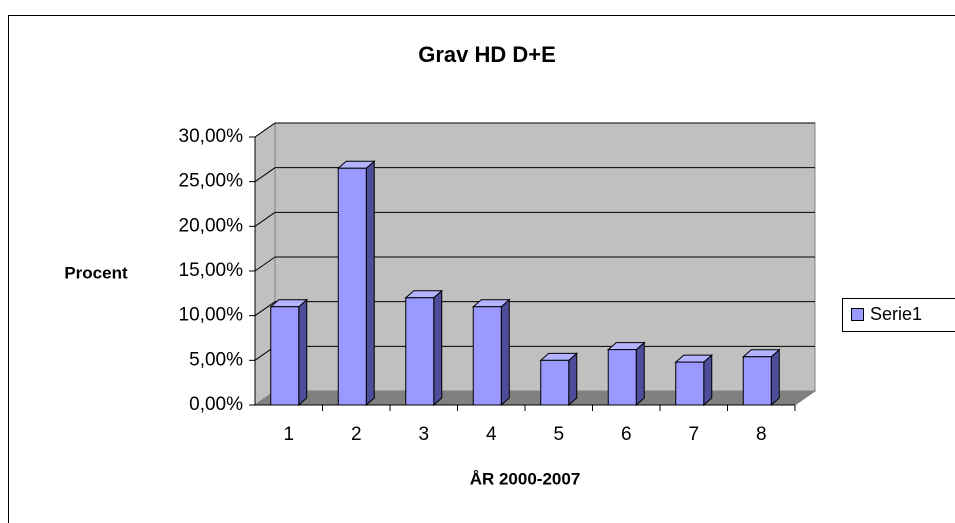 The height and width of the screenshot is (523, 955). I want to click on x-tick-label: 5, so click(558, 434).